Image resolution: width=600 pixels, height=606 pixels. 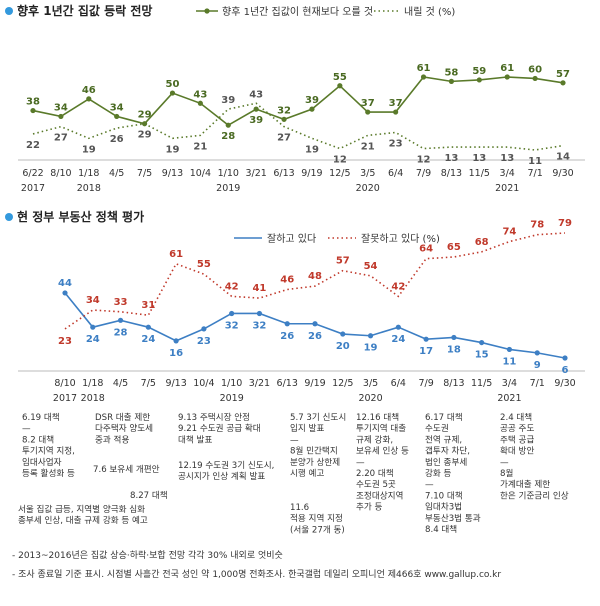 I want to click on chart2-value-label: 16, so click(x=176, y=353).